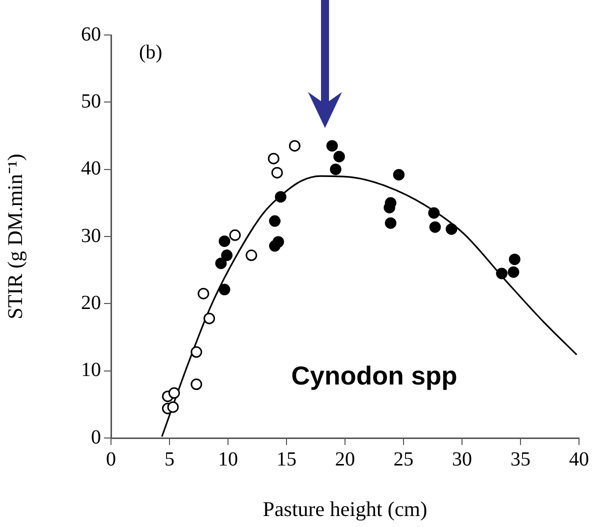 This screenshot has width=597, height=527. What do you see at coordinates (91, 235) in the screenshot?
I see `y-tick-label: 30` at bounding box center [91, 235].